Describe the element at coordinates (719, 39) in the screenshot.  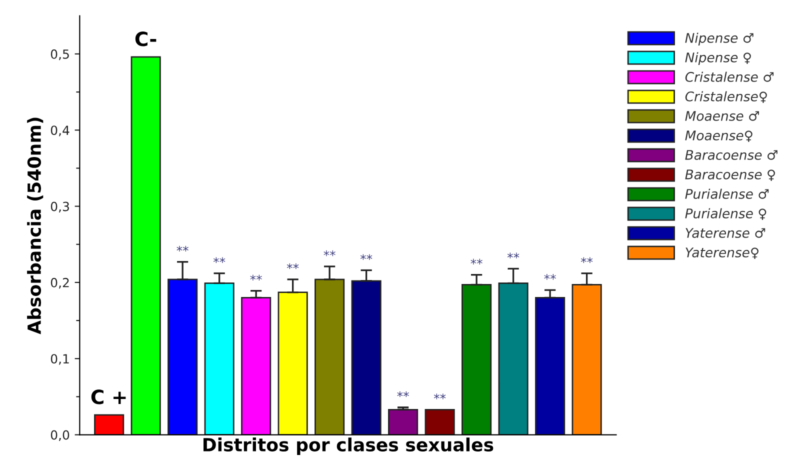
I see `legend-label: Nipense ♂` at that location.